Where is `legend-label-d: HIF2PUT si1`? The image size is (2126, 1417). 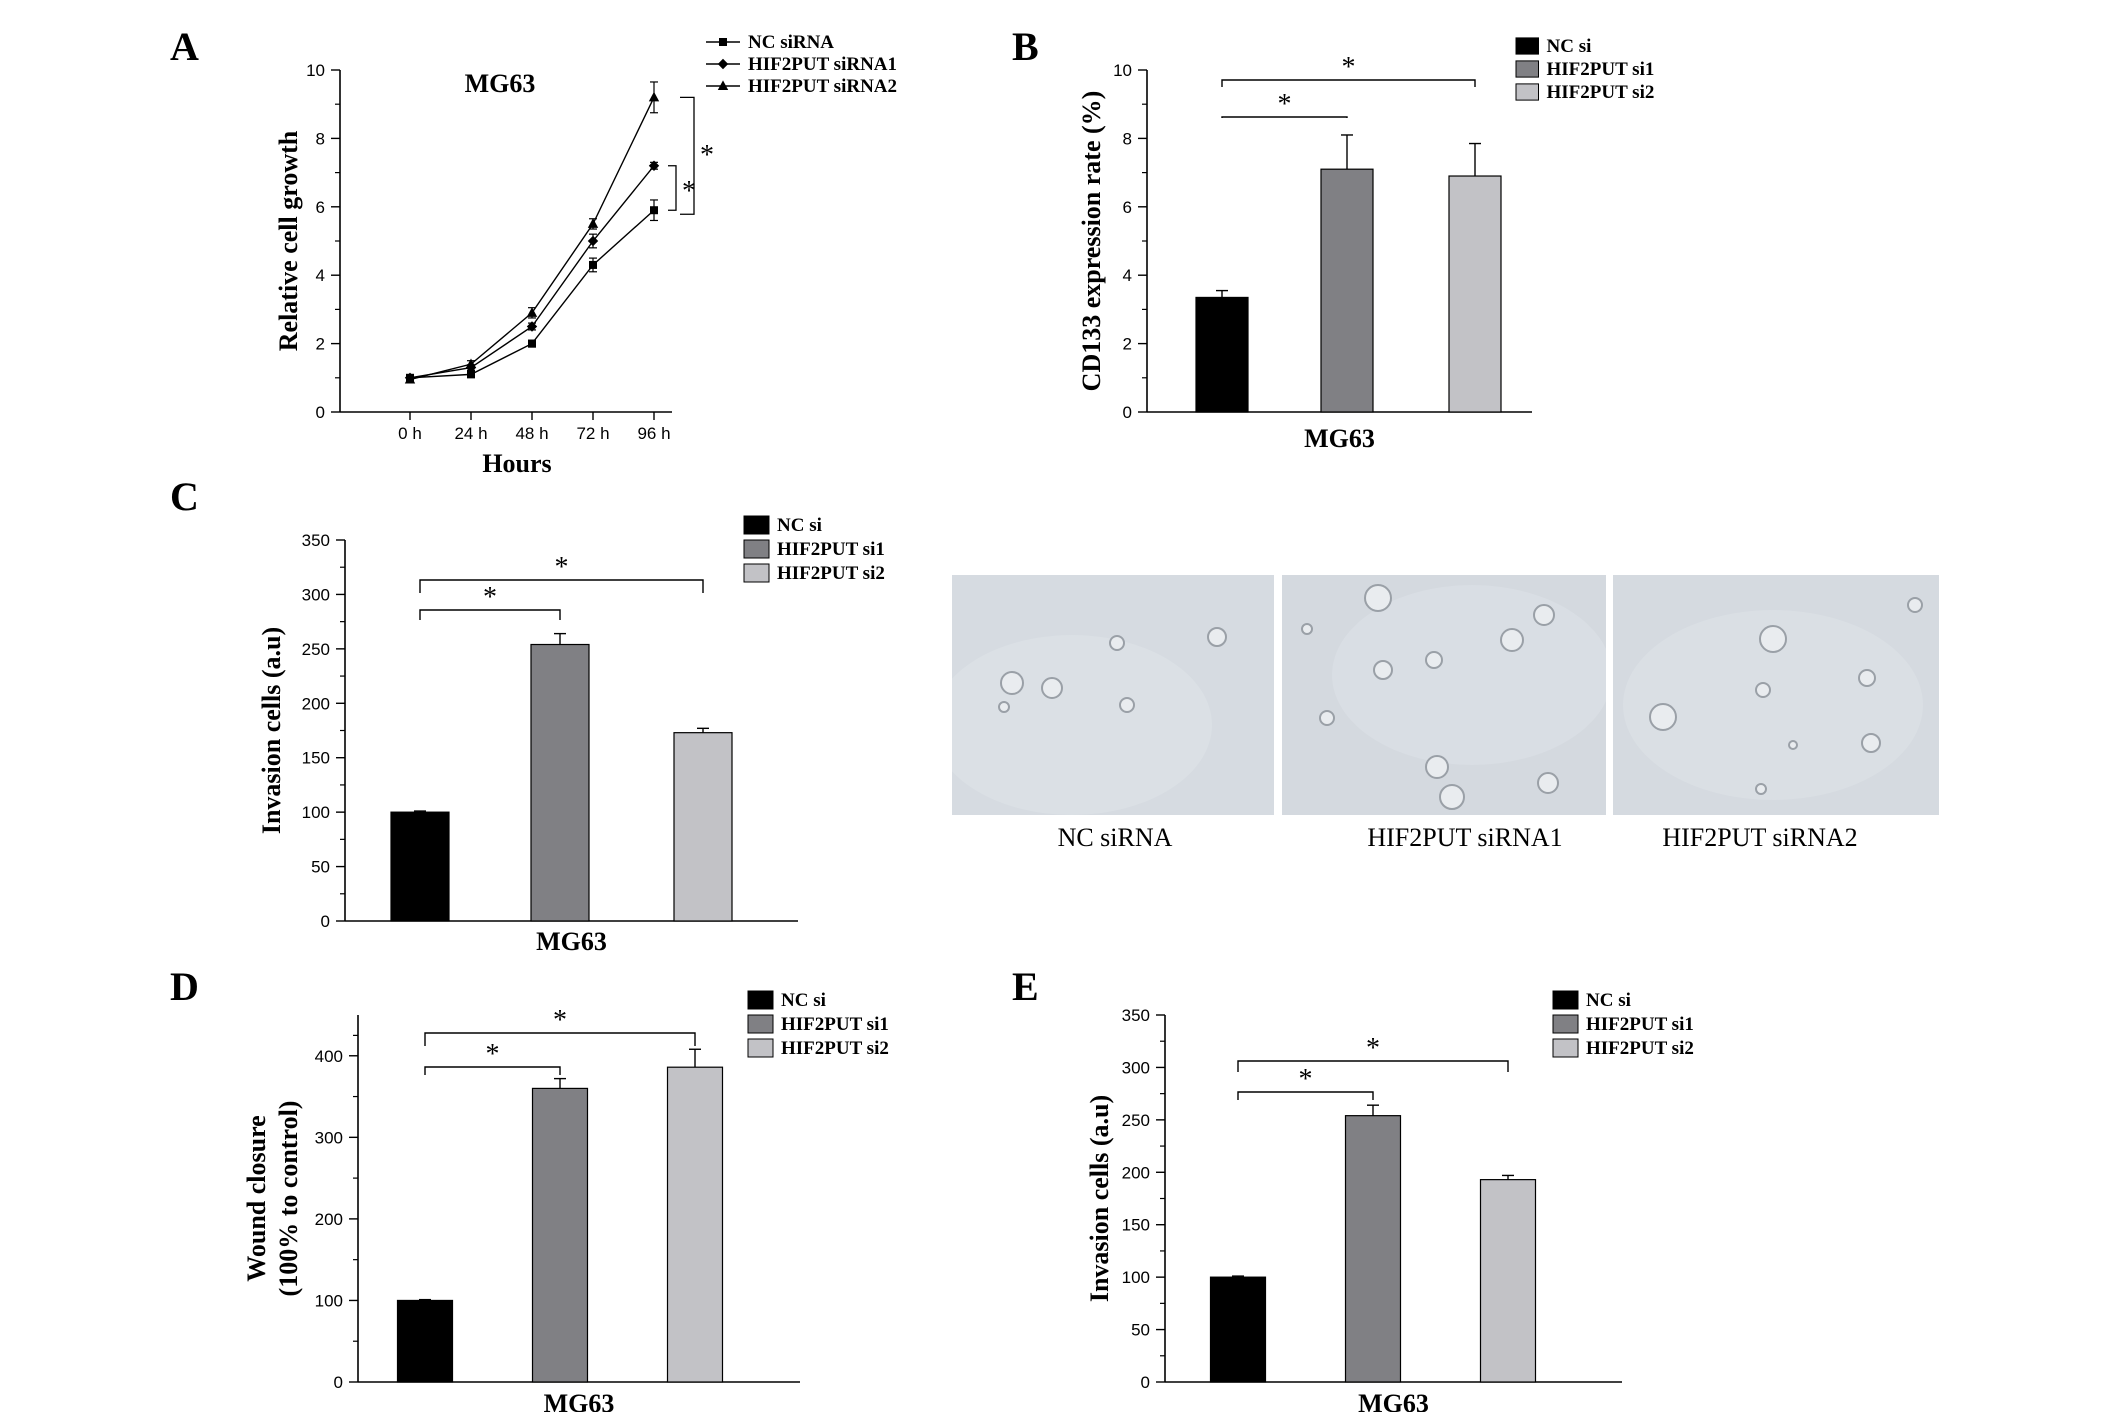
legend-label-d: HIF2PUT si1 is located at coordinates (835, 1024).